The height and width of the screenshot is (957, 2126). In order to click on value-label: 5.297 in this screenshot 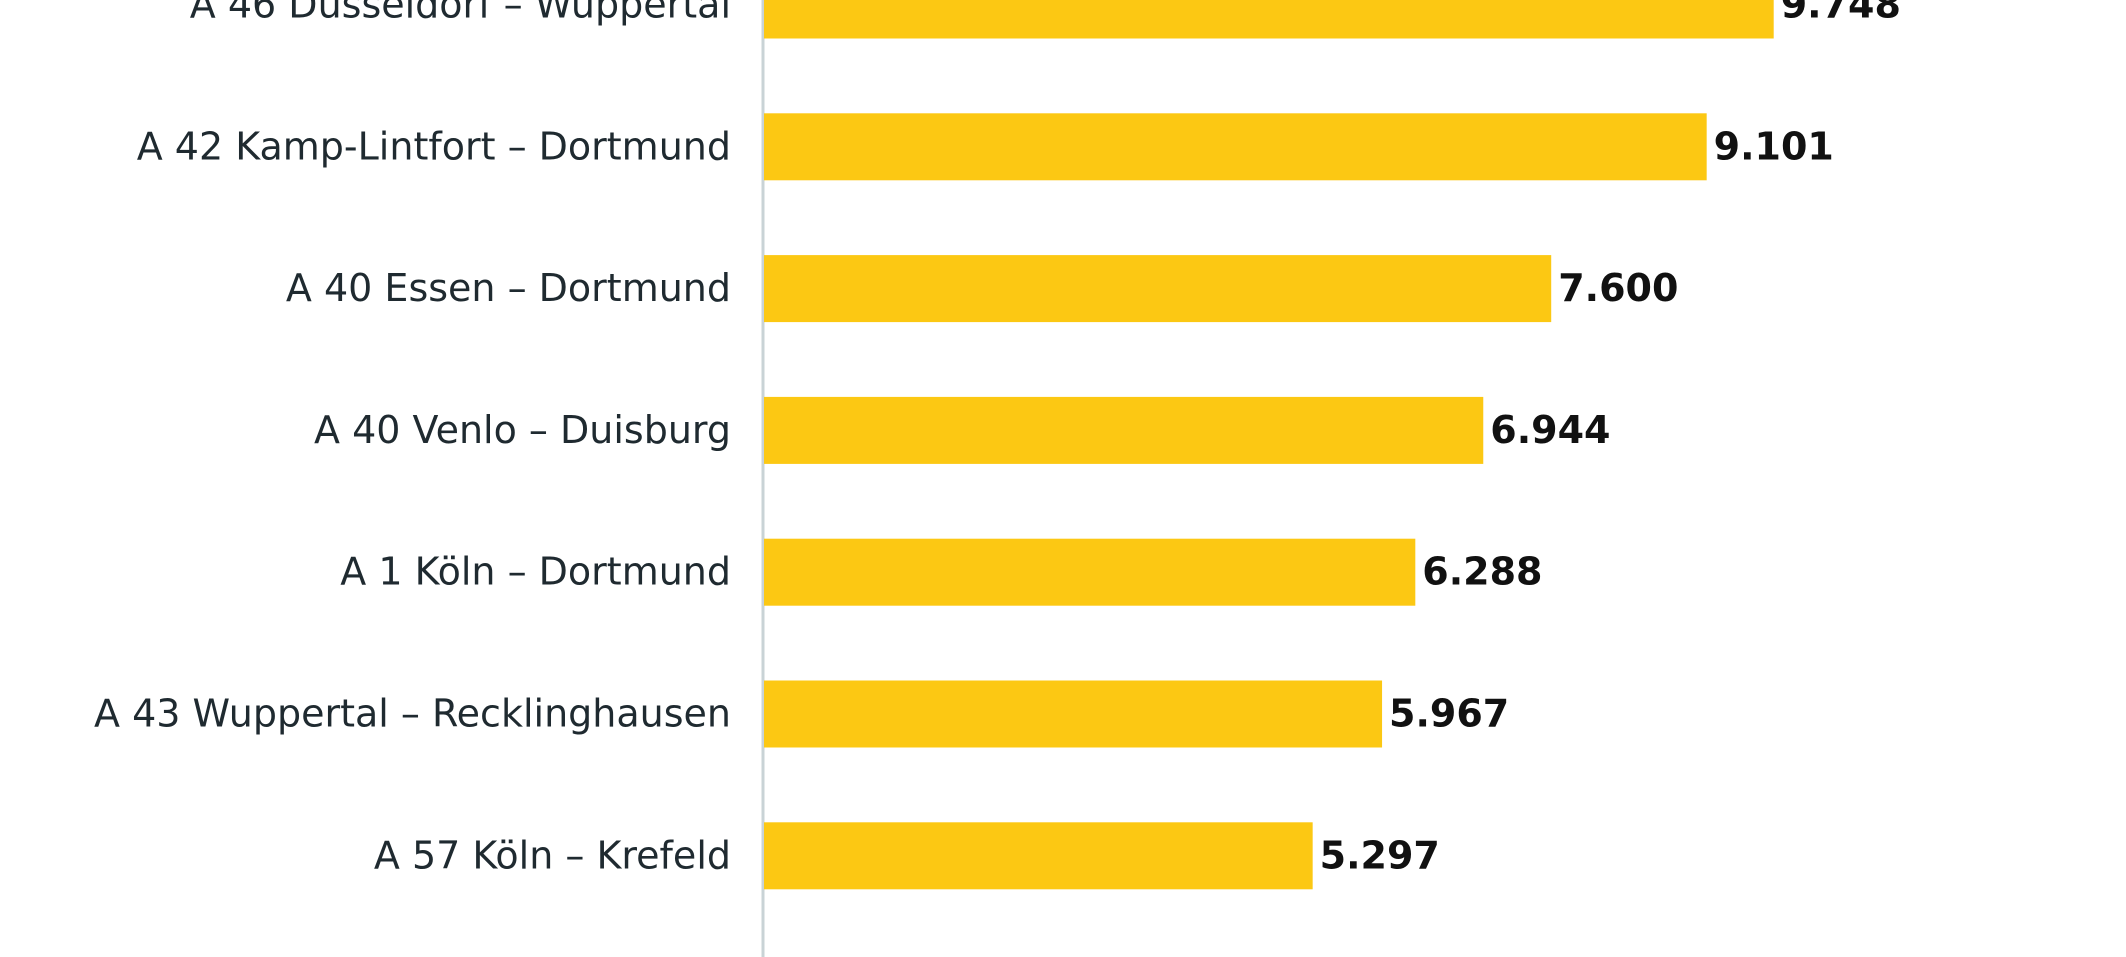, I will do `click(1380, 855)`.